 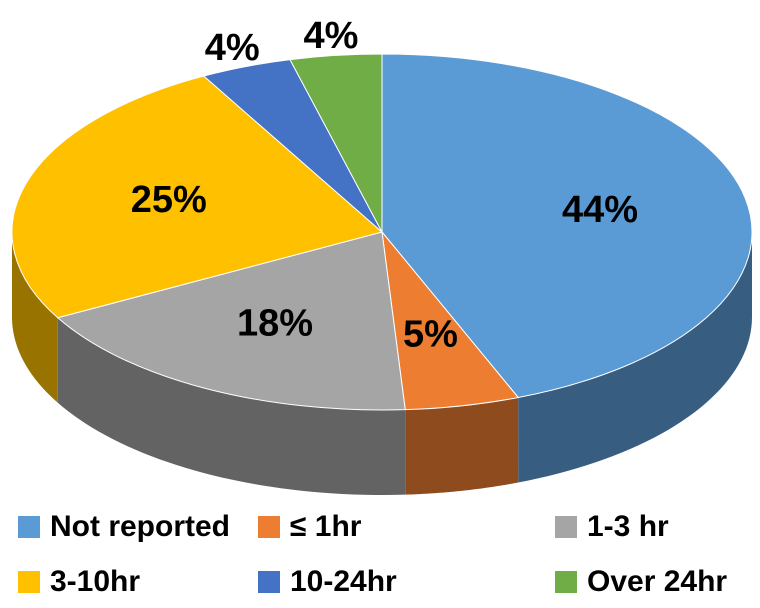 What do you see at coordinates (140, 526) in the screenshot?
I see `legend-label: Not reported` at bounding box center [140, 526].